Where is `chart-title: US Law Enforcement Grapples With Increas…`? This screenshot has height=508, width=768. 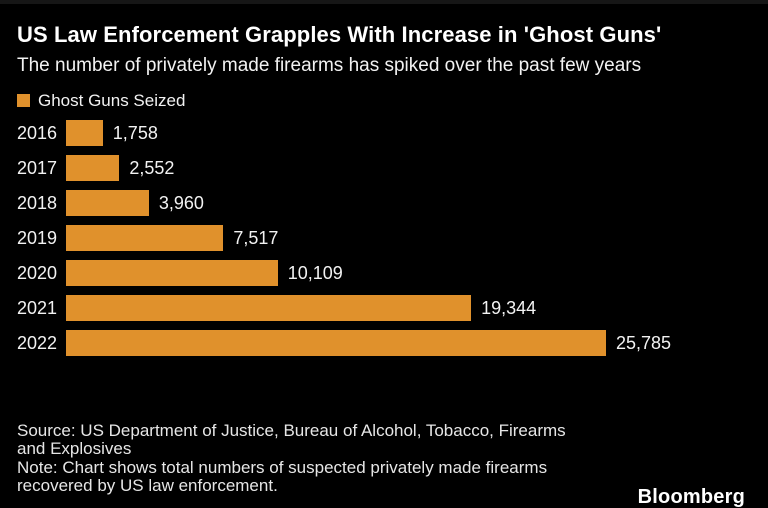
chart-title: US Law Enforcement Grapples With Increas… is located at coordinates (339, 34).